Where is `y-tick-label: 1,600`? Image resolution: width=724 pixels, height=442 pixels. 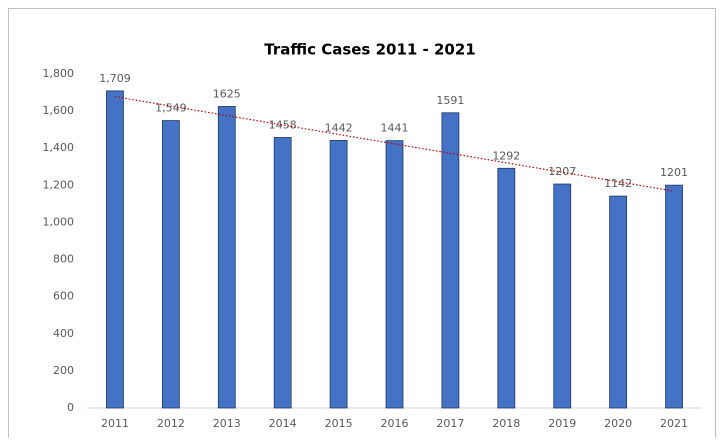 y-tick-label: 1,600 is located at coordinates (59, 110).